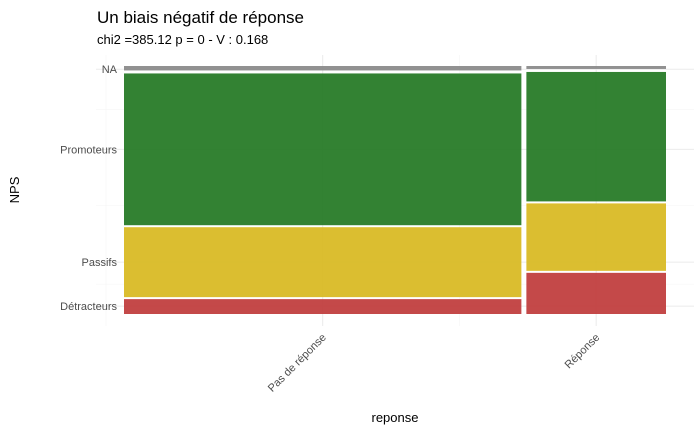 Image resolution: width=700 pixels, height=432 pixels. What do you see at coordinates (583, 352) in the screenshot?
I see `x-tick-label: Réponse` at bounding box center [583, 352].